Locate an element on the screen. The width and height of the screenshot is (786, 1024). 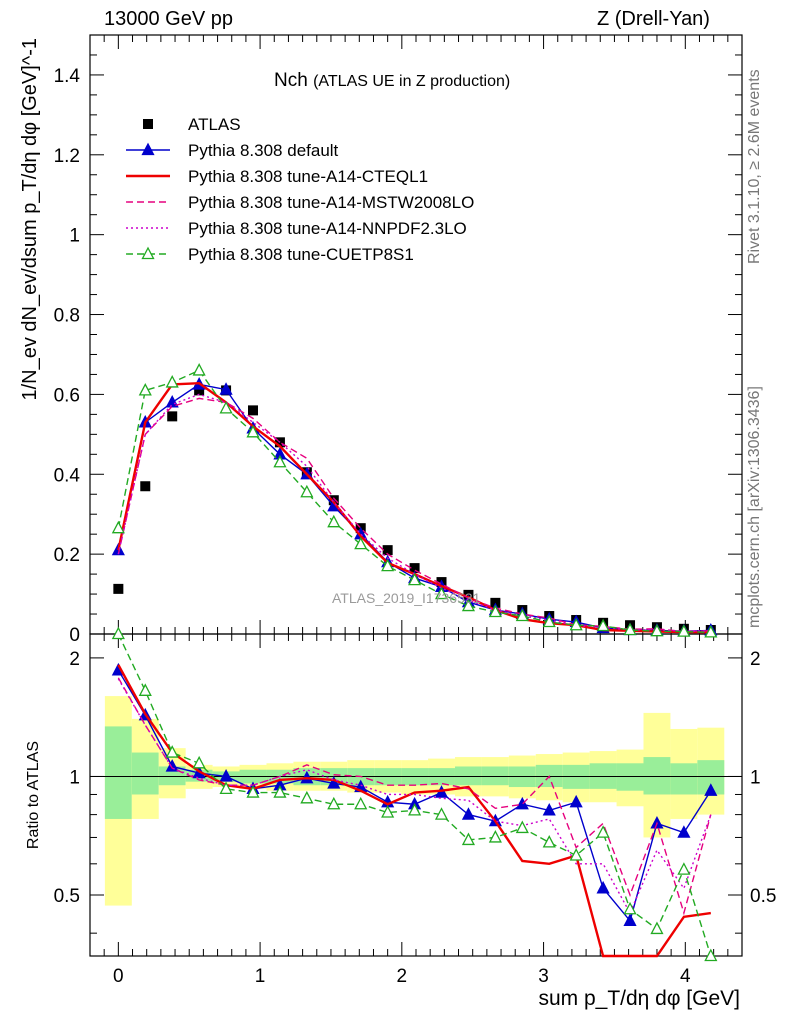
chart-title: Nch (ATLAS UE in Z production) is located at coordinates (392, 81).